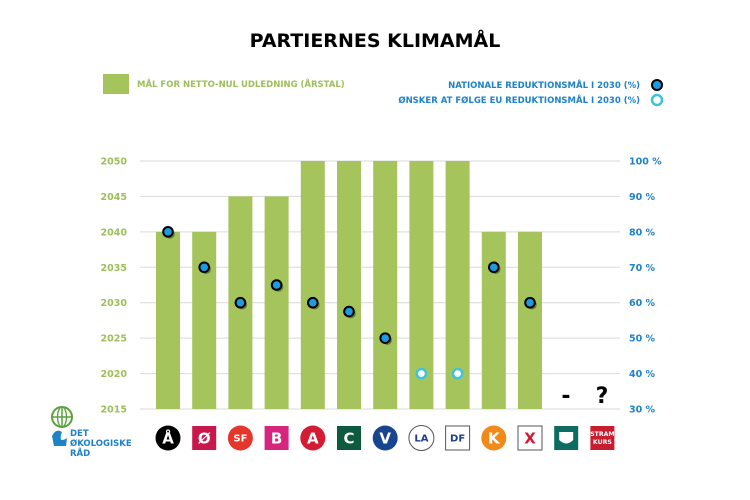  Describe the element at coordinates (565, 396) in the screenshot. I see `annotation-dash: -` at that location.